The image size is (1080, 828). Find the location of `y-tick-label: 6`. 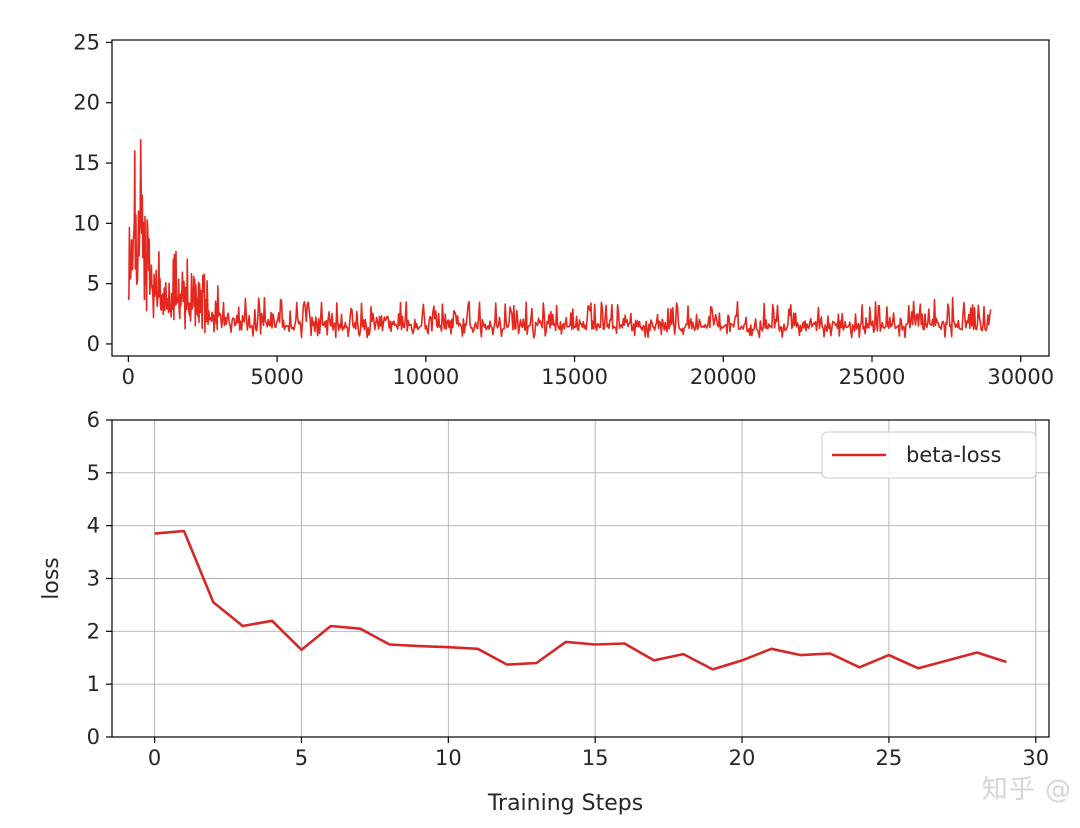

y-tick-label: 6 is located at coordinates (93, 420).